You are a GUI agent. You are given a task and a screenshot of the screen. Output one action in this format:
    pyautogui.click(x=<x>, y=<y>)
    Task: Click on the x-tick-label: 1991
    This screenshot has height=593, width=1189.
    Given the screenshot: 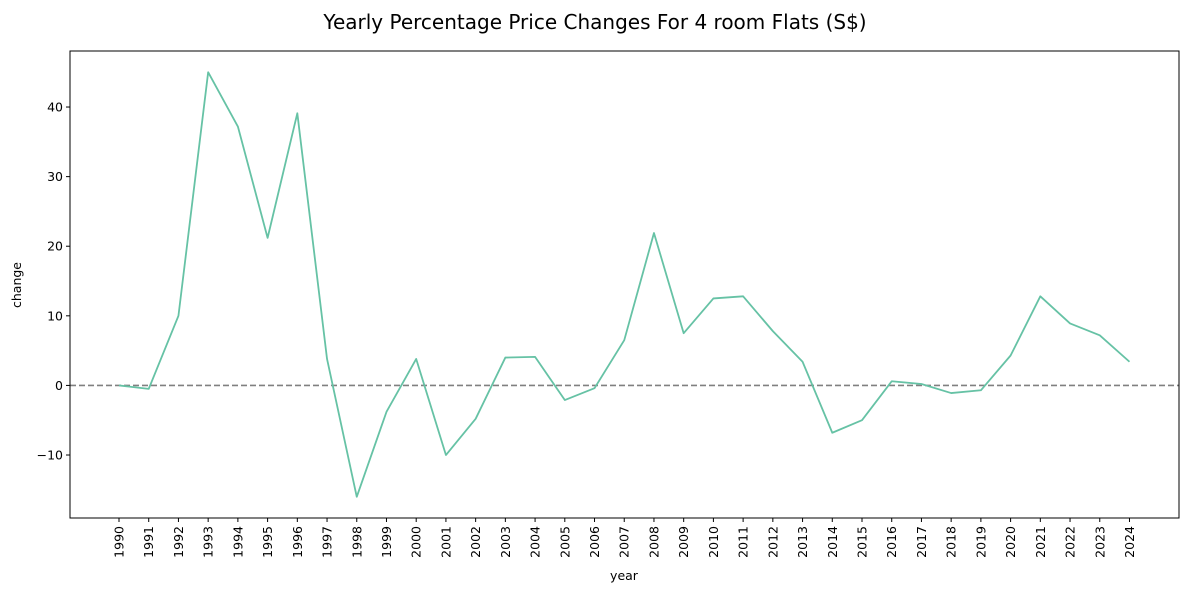 What is the action you would take?
    pyautogui.click(x=148, y=542)
    